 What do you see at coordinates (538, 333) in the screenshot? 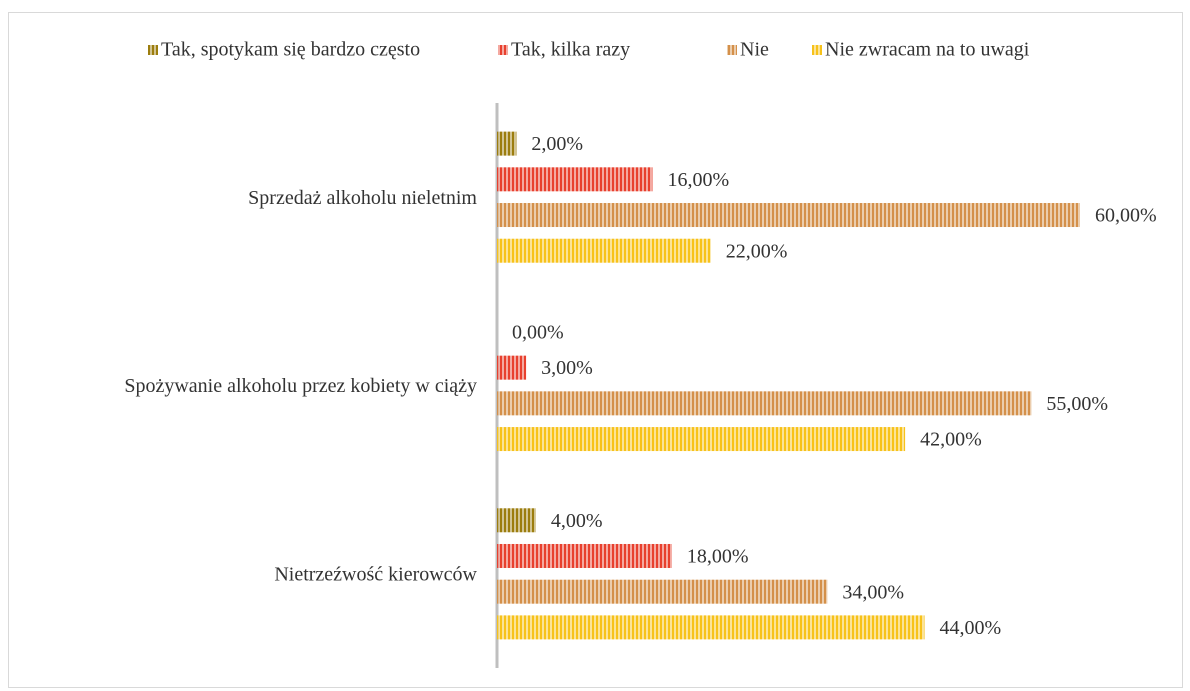
I see `value-label: 0,00%` at bounding box center [538, 333].